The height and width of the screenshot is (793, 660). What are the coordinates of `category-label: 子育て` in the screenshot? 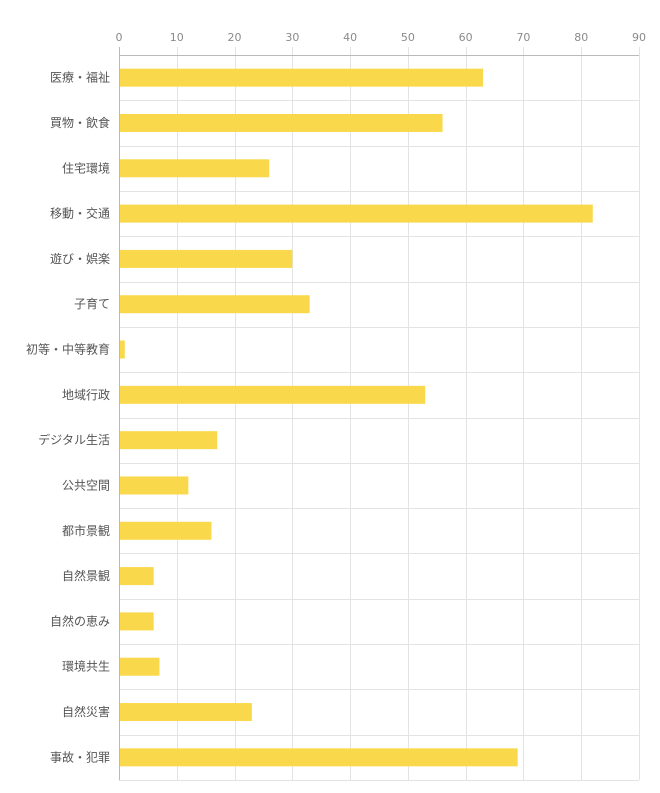 It's located at (92, 303).